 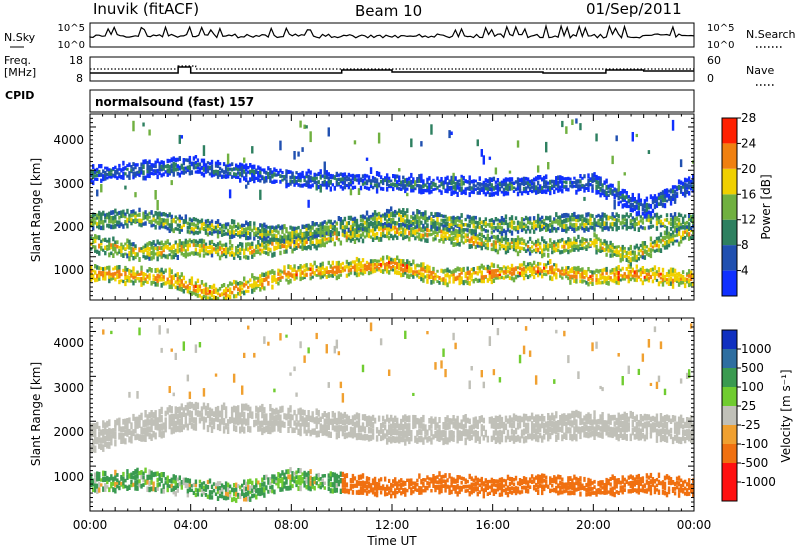 What do you see at coordinates (71, 28) in the screenshot?
I see `nsky-tick-top: 10^5` at bounding box center [71, 28].